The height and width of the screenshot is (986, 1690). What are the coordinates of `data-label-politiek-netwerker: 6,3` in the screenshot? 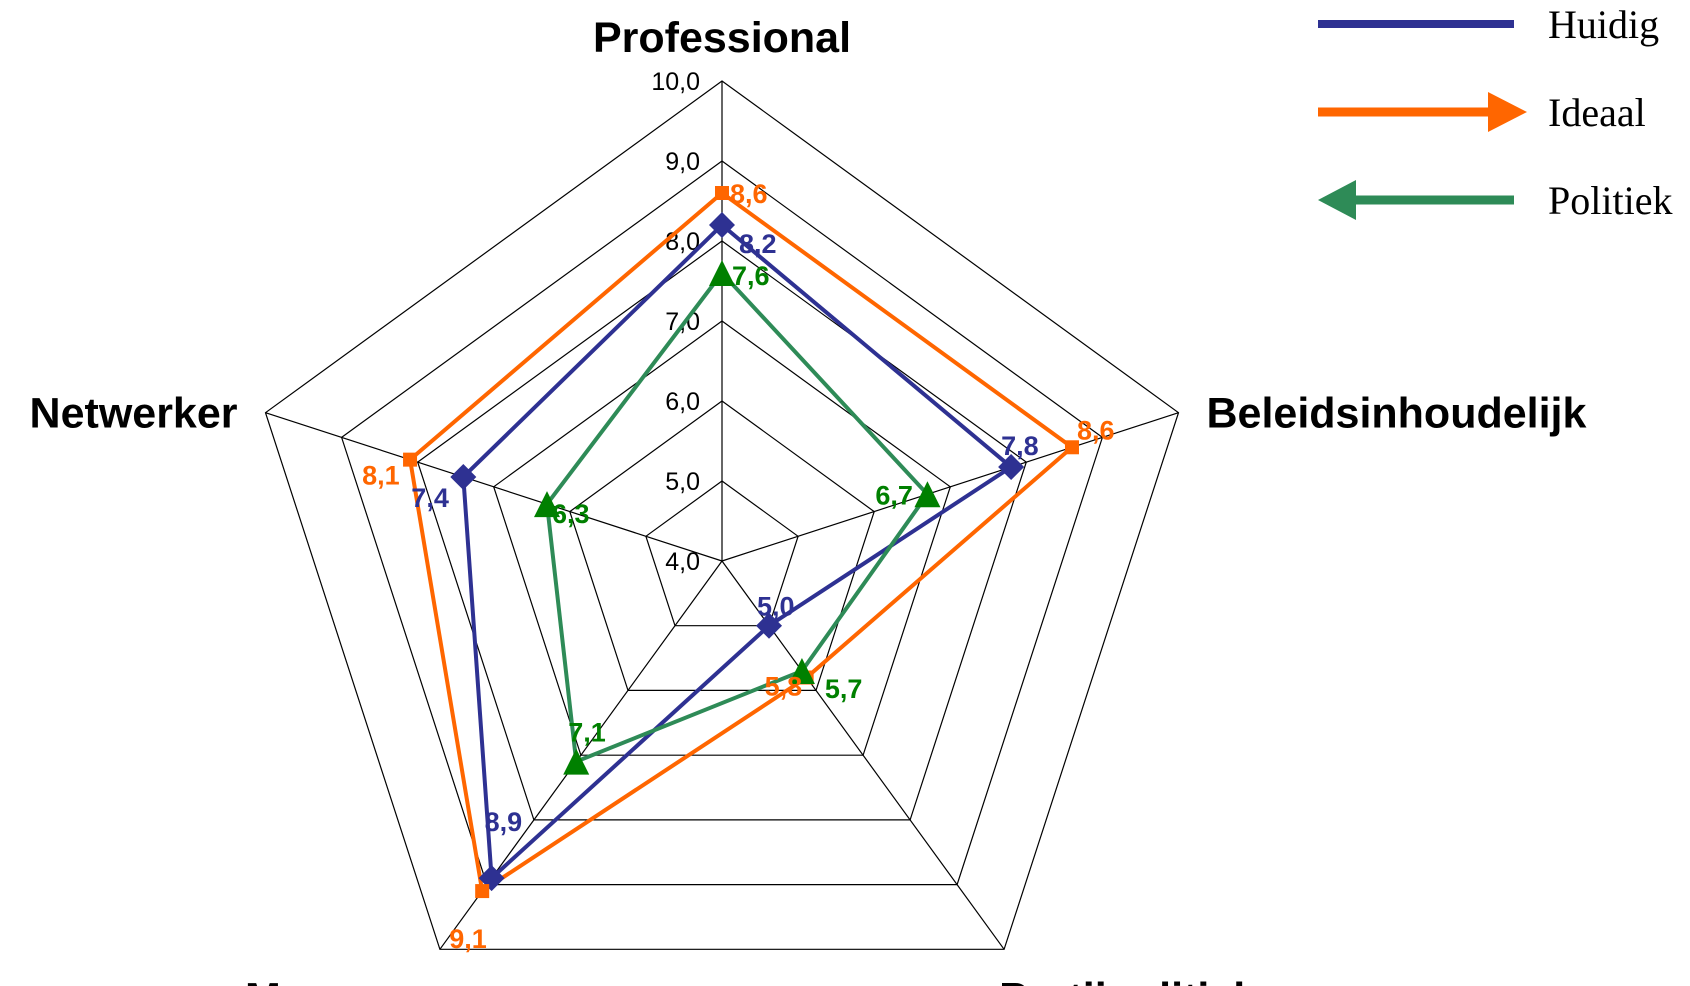 It's located at (571, 514).